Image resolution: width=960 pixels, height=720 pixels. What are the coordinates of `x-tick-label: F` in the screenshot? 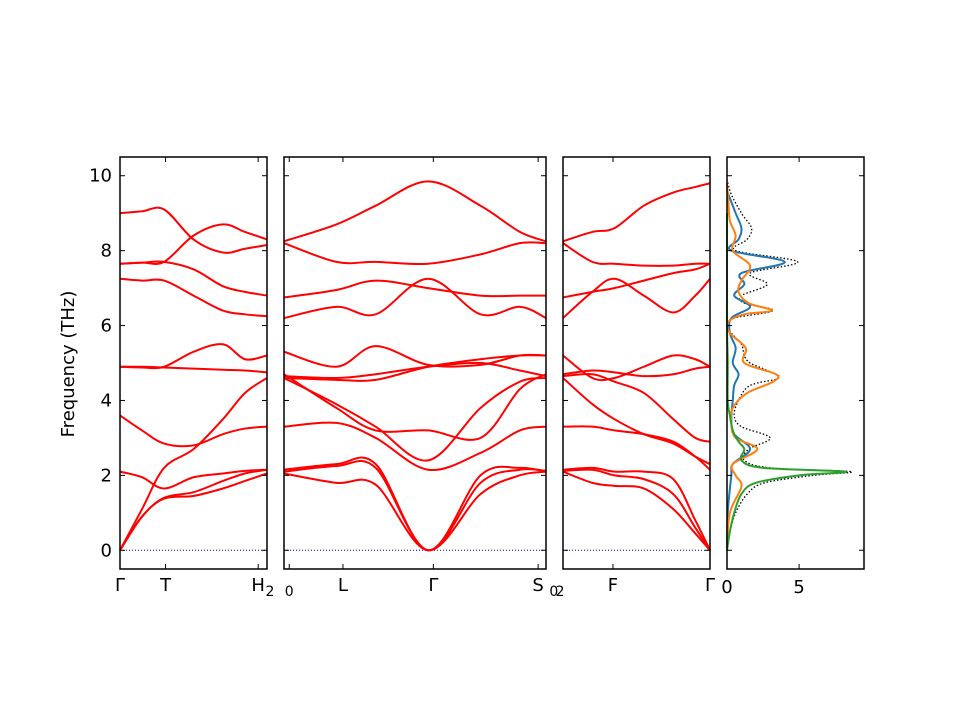 It's located at (613, 585).